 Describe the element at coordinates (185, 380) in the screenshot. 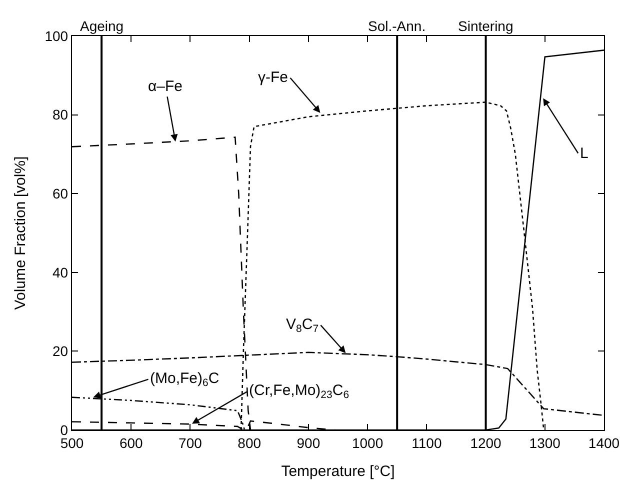

I see `annotation: (Mo,Fe)$_{6}$C` at that location.